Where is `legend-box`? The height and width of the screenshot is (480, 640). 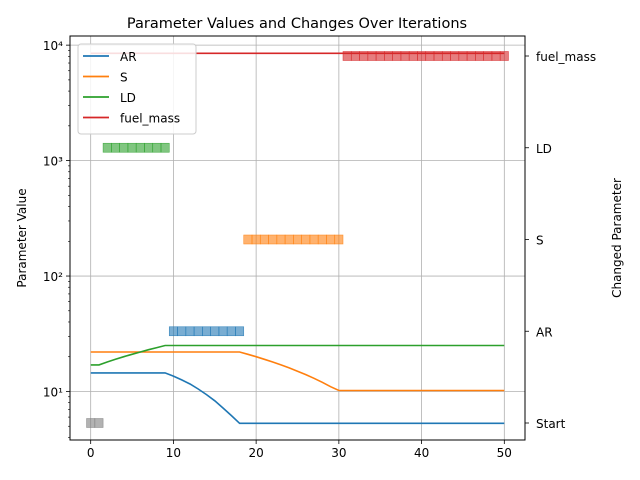
legend-box is located at coordinates (137, 89).